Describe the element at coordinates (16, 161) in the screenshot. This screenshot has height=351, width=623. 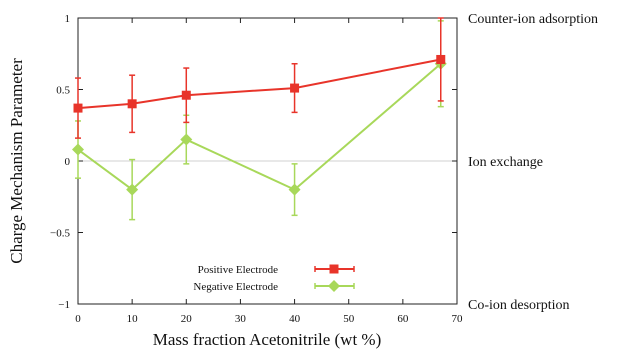
I see `y-axis-title: Charge Mechanism Parameter` at that location.